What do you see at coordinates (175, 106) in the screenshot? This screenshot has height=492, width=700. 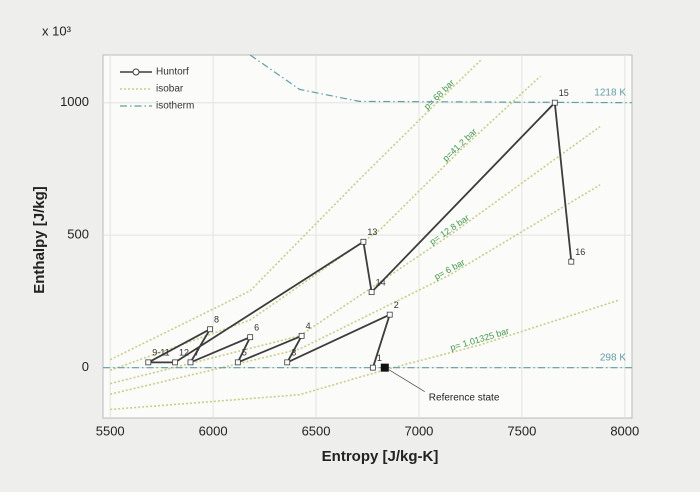 I see `legend-label: isotherm` at bounding box center [175, 106].